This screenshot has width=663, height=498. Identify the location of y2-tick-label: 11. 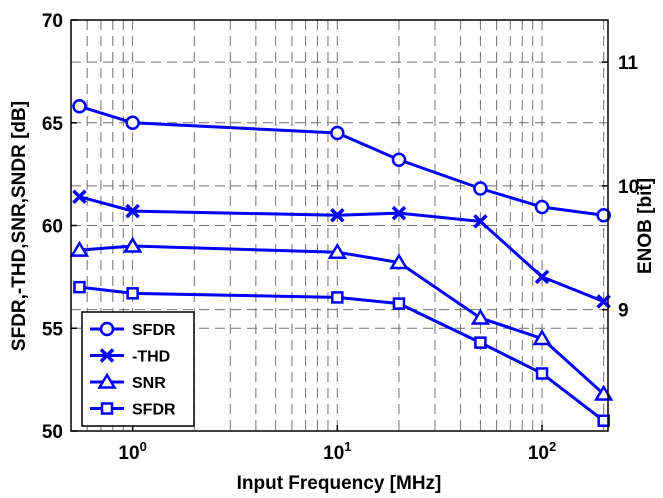
(628, 63).